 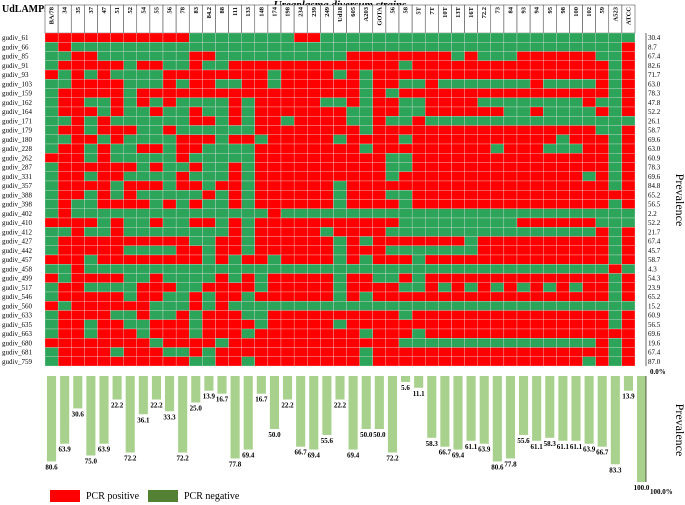 I want to click on strain-label: BA/78, so click(x=52, y=15).